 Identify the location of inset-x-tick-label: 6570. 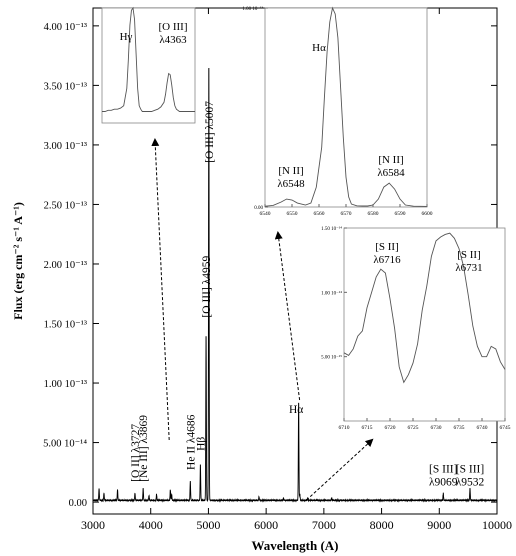
(346, 214).